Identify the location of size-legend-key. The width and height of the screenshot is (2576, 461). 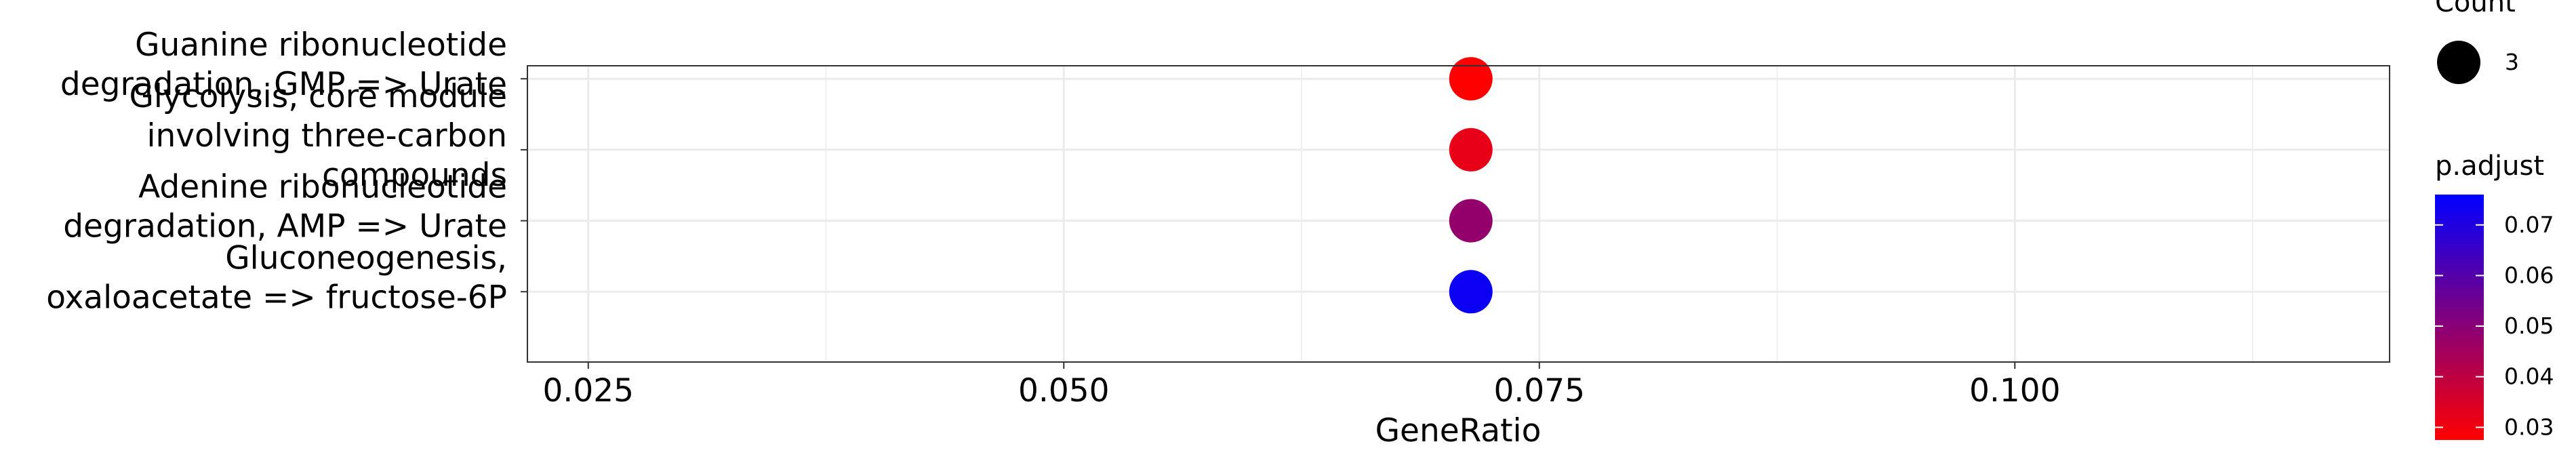
(2458, 62).